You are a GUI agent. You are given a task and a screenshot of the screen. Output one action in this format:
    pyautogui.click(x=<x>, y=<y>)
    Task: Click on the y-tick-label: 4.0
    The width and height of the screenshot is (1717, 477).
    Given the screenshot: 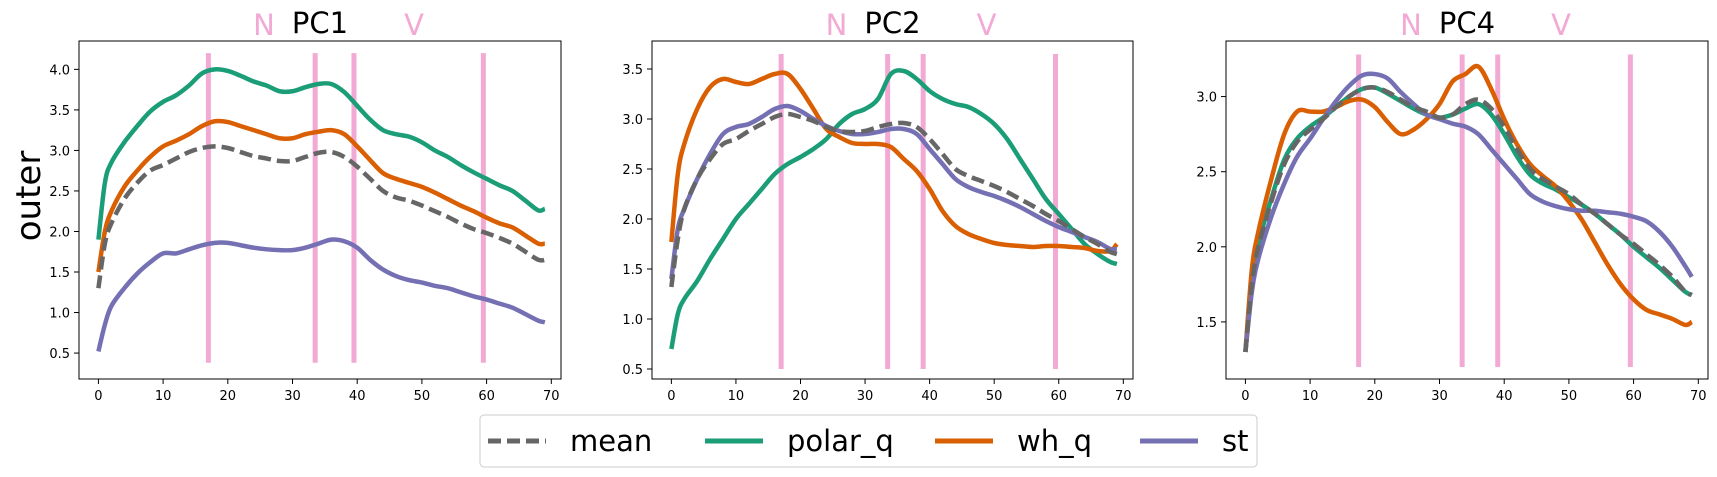 What is the action you would take?
    pyautogui.click(x=59, y=70)
    